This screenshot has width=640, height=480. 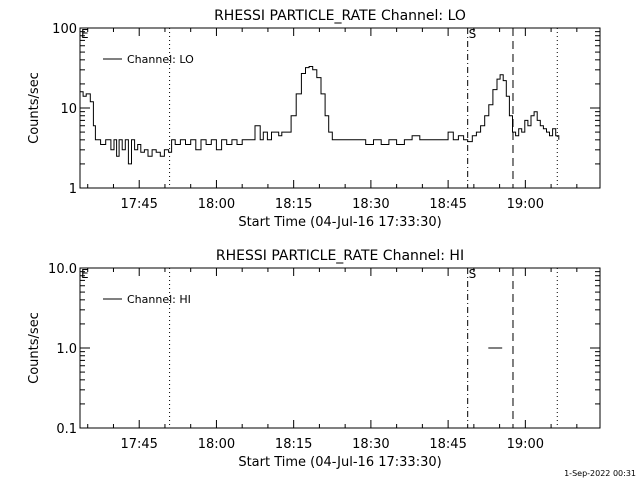 What do you see at coordinates (160, 59) in the screenshot?
I see `legend-label: Channel: LO` at bounding box center [160, 59].